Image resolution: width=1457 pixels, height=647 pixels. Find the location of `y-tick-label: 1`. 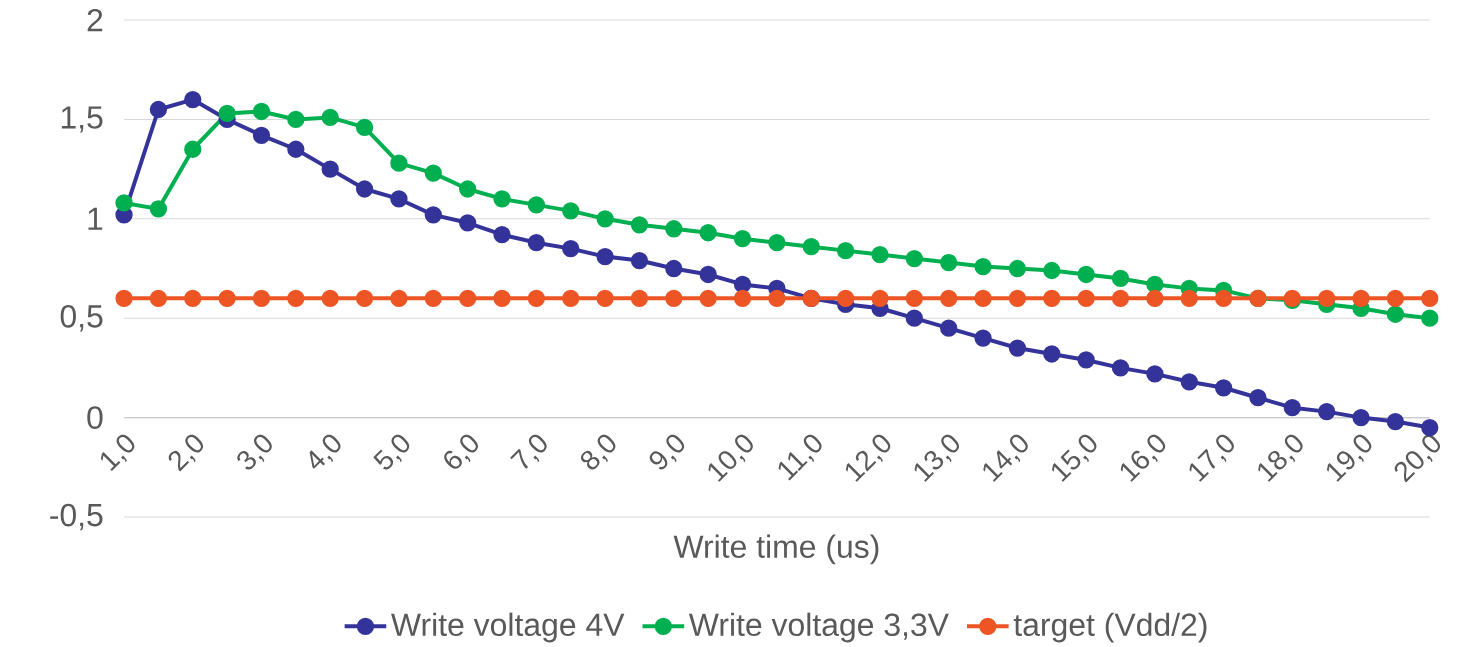

y-tick-label: 1 is located at coordinates (95, 218).